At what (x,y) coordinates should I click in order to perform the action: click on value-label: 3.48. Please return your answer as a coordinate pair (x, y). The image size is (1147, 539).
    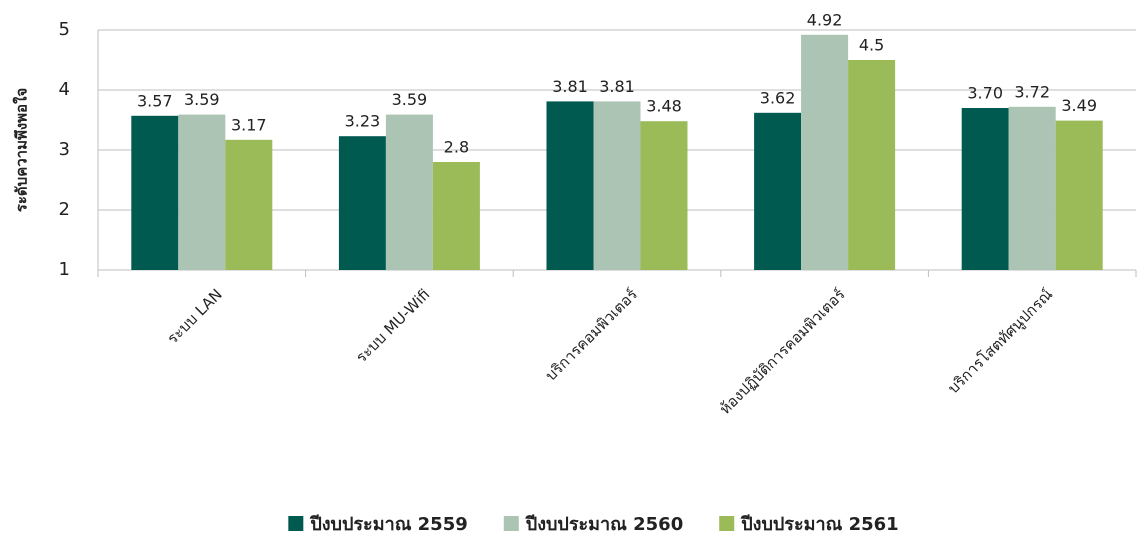
    Looking at the image, I should click on (664, 106).